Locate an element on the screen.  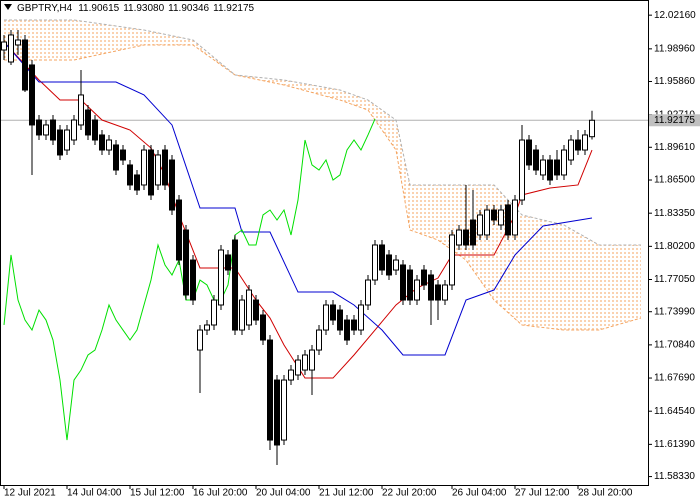
x-tick-label: 27 Jul 12:00 is located at coordinates (542, 493).